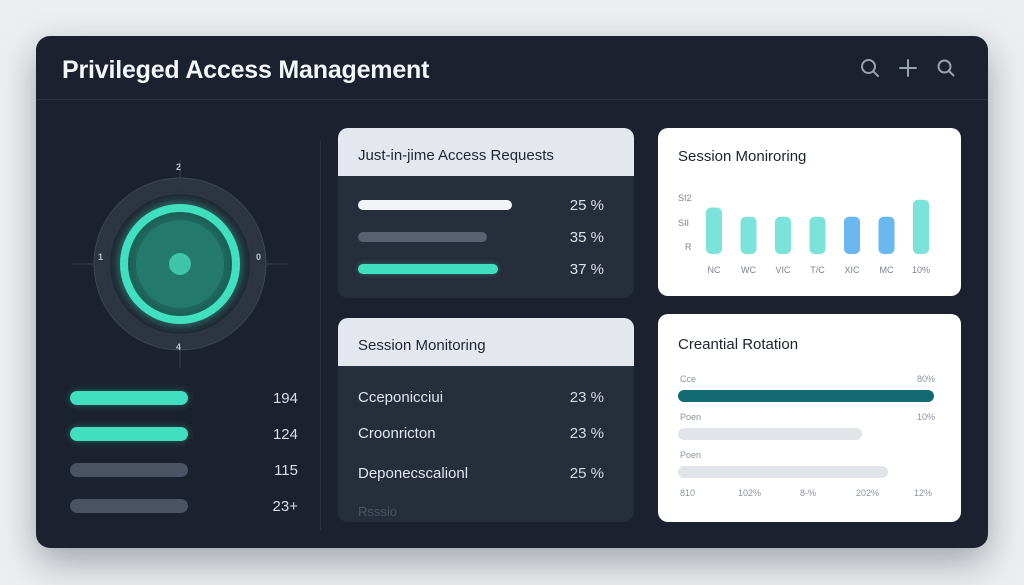 The width and height of the screenshot is (1024, 585). I want to click on progress-value: 25 %, so click(586, 205).